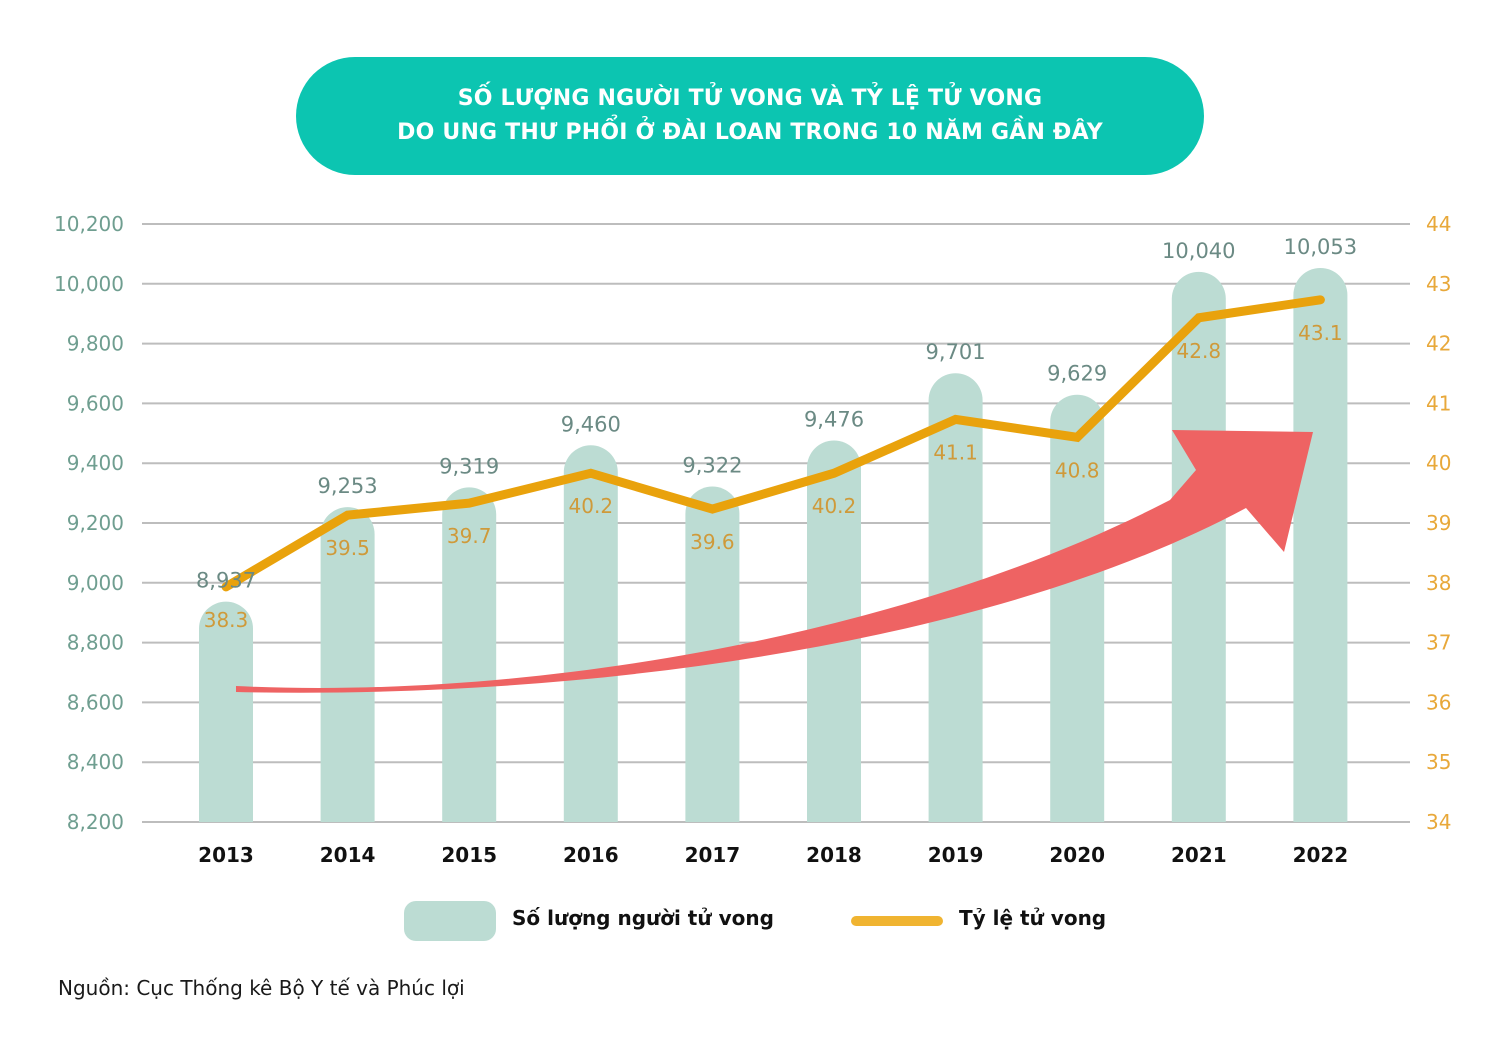 This screenshot has width=1500, height=1060. Describe the element at coordinates (591, 424) in the screenshot. I see `bar-value-label: 9,460` at that location.